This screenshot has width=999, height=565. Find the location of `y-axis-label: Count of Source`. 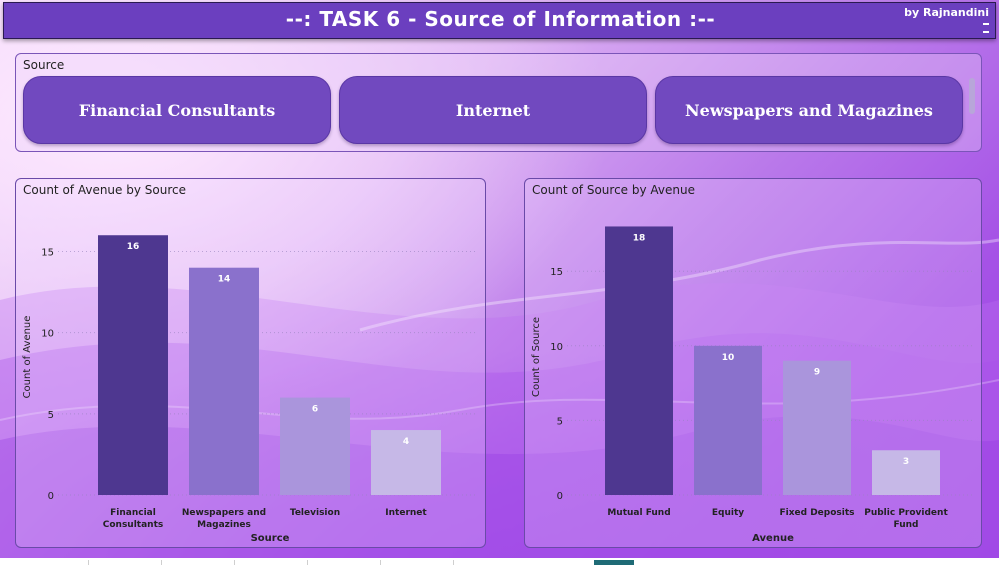

y-axis-label: Count of Source is located at coordinates (536, 357).